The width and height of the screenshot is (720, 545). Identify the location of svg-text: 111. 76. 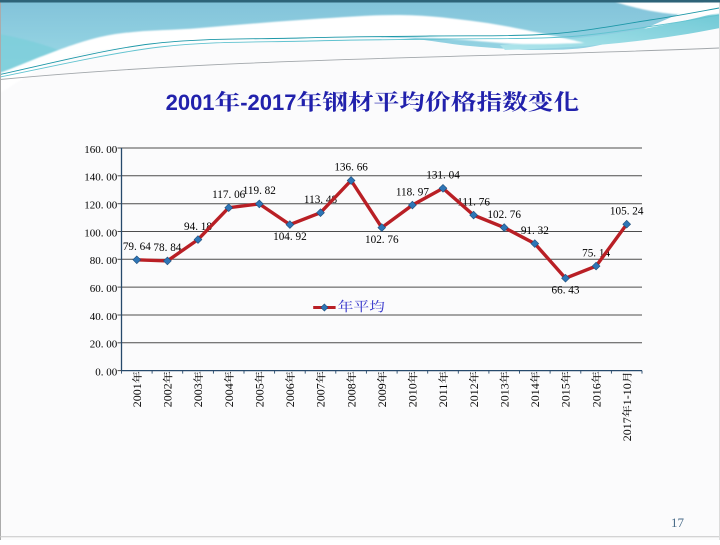
(473, 202).